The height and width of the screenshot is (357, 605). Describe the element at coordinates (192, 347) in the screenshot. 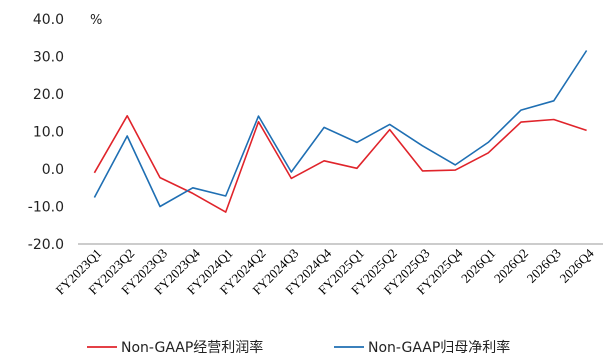

I see `legend-label-1: Non-GAAP经营利润率` at that location.